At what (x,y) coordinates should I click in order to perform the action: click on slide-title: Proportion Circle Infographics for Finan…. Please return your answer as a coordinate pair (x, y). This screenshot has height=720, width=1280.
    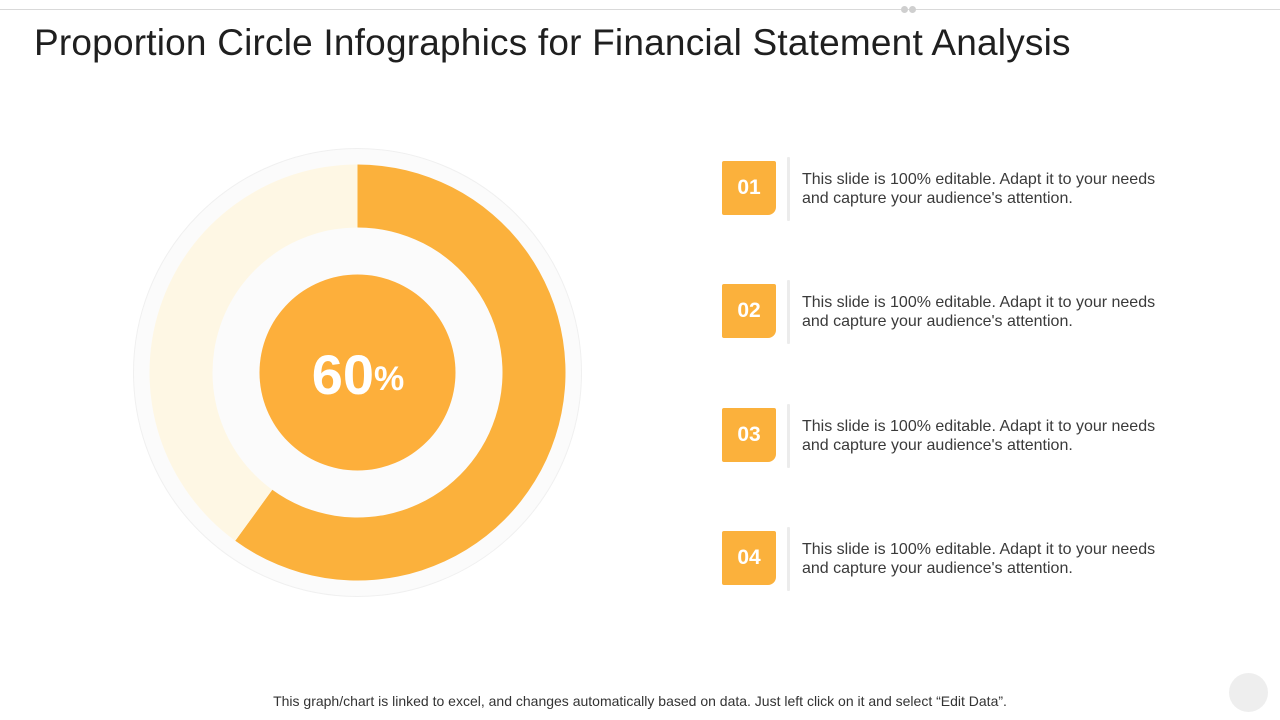
    Looking at the image, I should click on (552, 42).